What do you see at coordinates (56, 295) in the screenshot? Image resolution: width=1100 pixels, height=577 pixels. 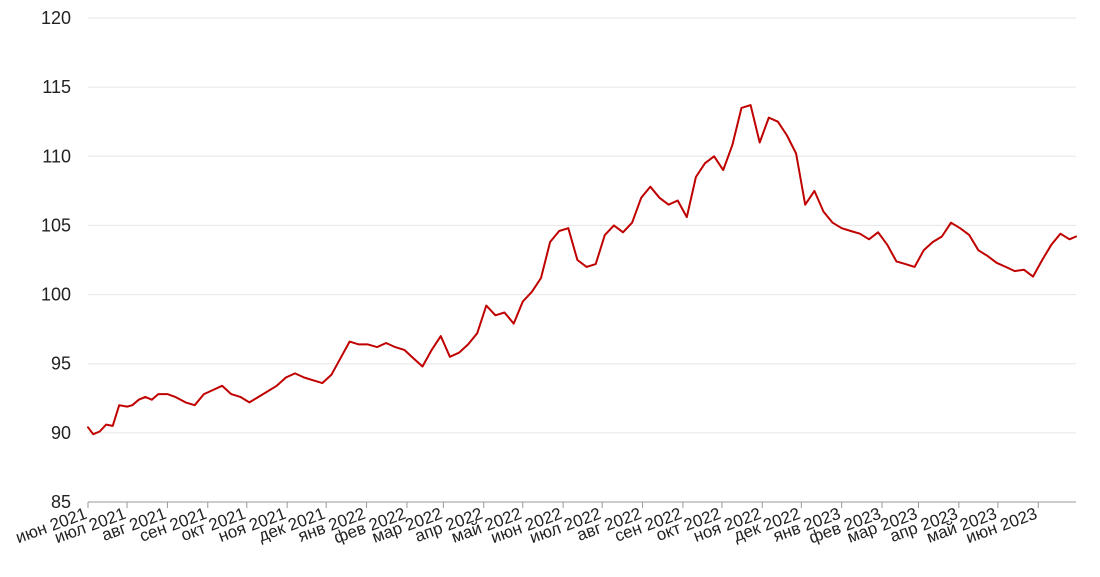 I see `y-tick-label: 100` at bounding box center [56, 295].